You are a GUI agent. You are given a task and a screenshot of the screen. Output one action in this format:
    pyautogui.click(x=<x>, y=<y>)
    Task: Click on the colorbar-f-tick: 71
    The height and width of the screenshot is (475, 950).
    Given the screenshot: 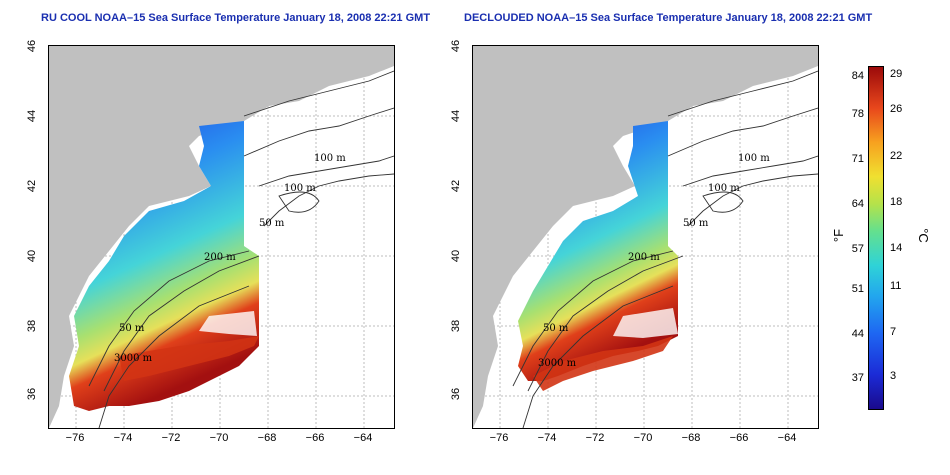 What is the action you would take?
    pyautogui.click(x=857, y=159)
    